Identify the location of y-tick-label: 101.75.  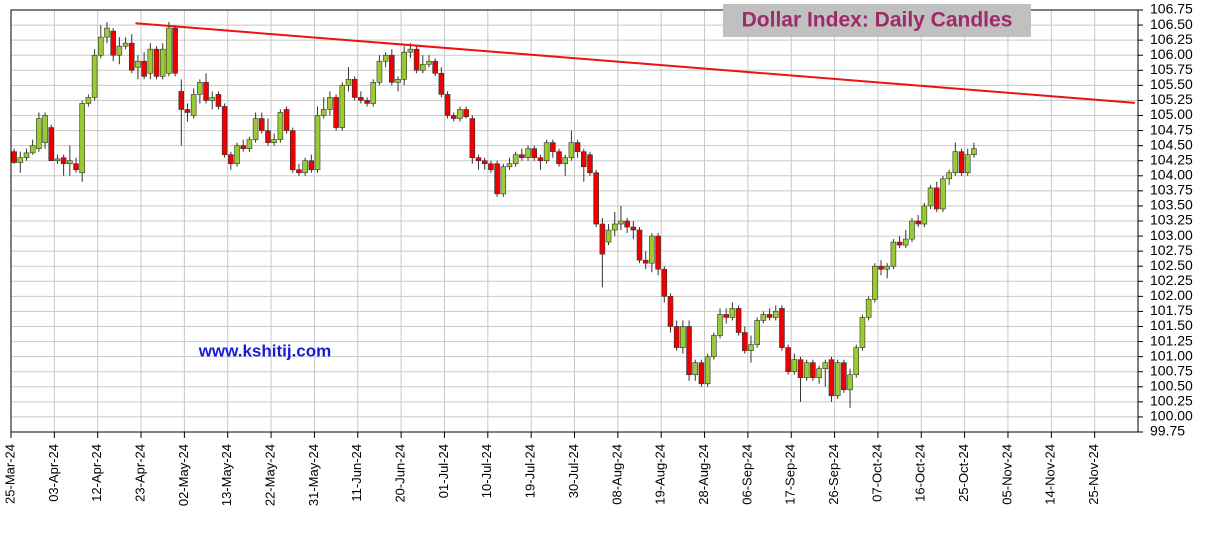
(1171, 310).